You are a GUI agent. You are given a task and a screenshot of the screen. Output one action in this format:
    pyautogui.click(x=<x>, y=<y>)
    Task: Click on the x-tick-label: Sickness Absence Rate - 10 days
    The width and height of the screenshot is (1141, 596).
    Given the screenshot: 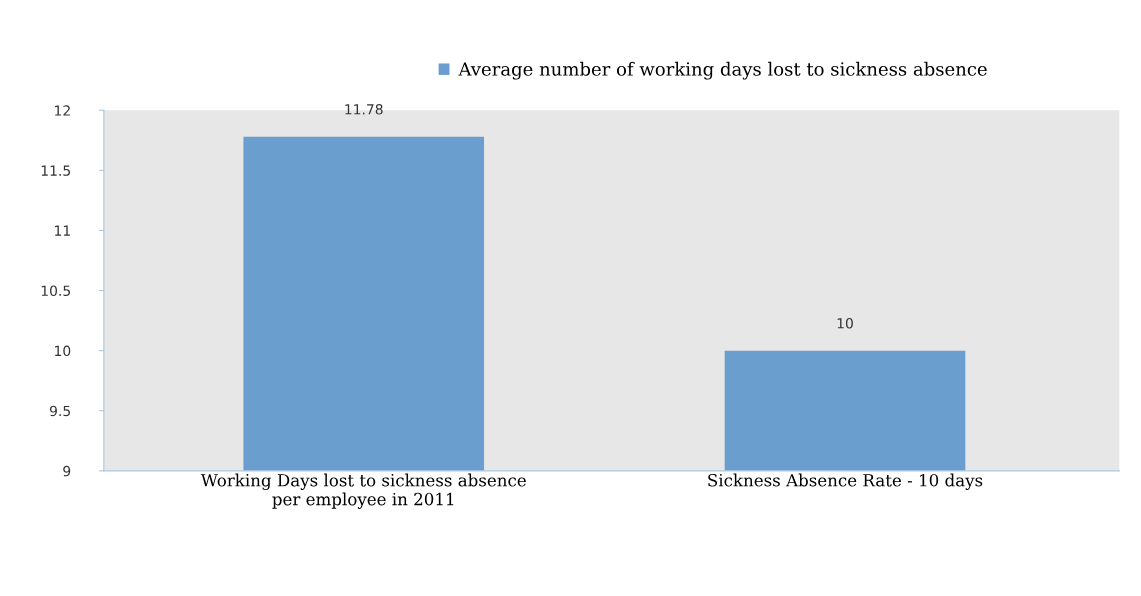 What is the action you would take?
    pyautogui.click(x=845, y=481)
    